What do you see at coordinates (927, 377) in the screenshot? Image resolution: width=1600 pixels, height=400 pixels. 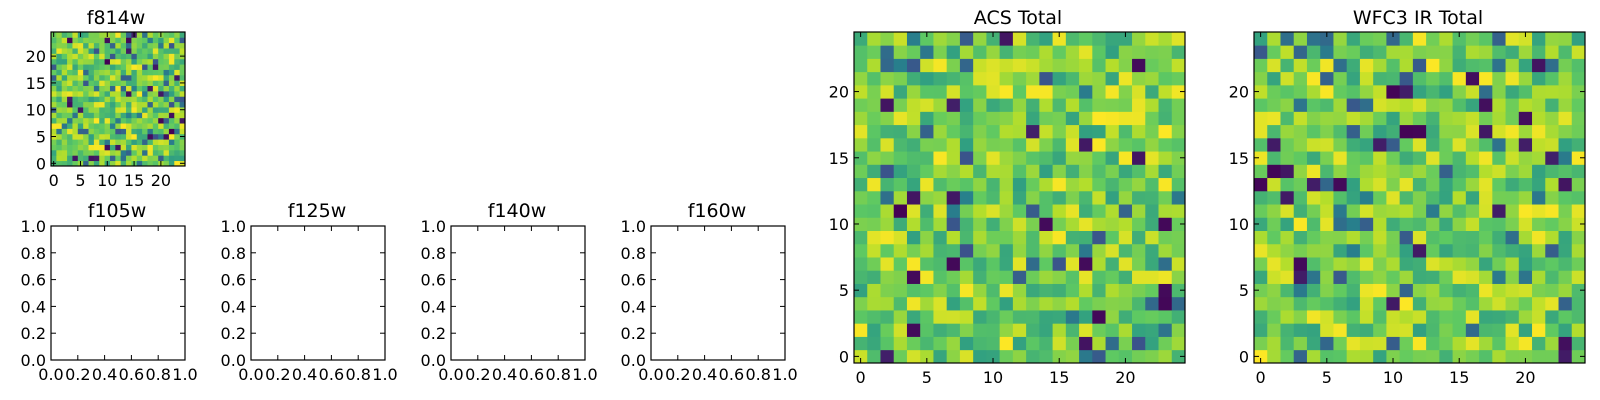 I see `x-tick-label: 5` at bounding box center [927, 377].